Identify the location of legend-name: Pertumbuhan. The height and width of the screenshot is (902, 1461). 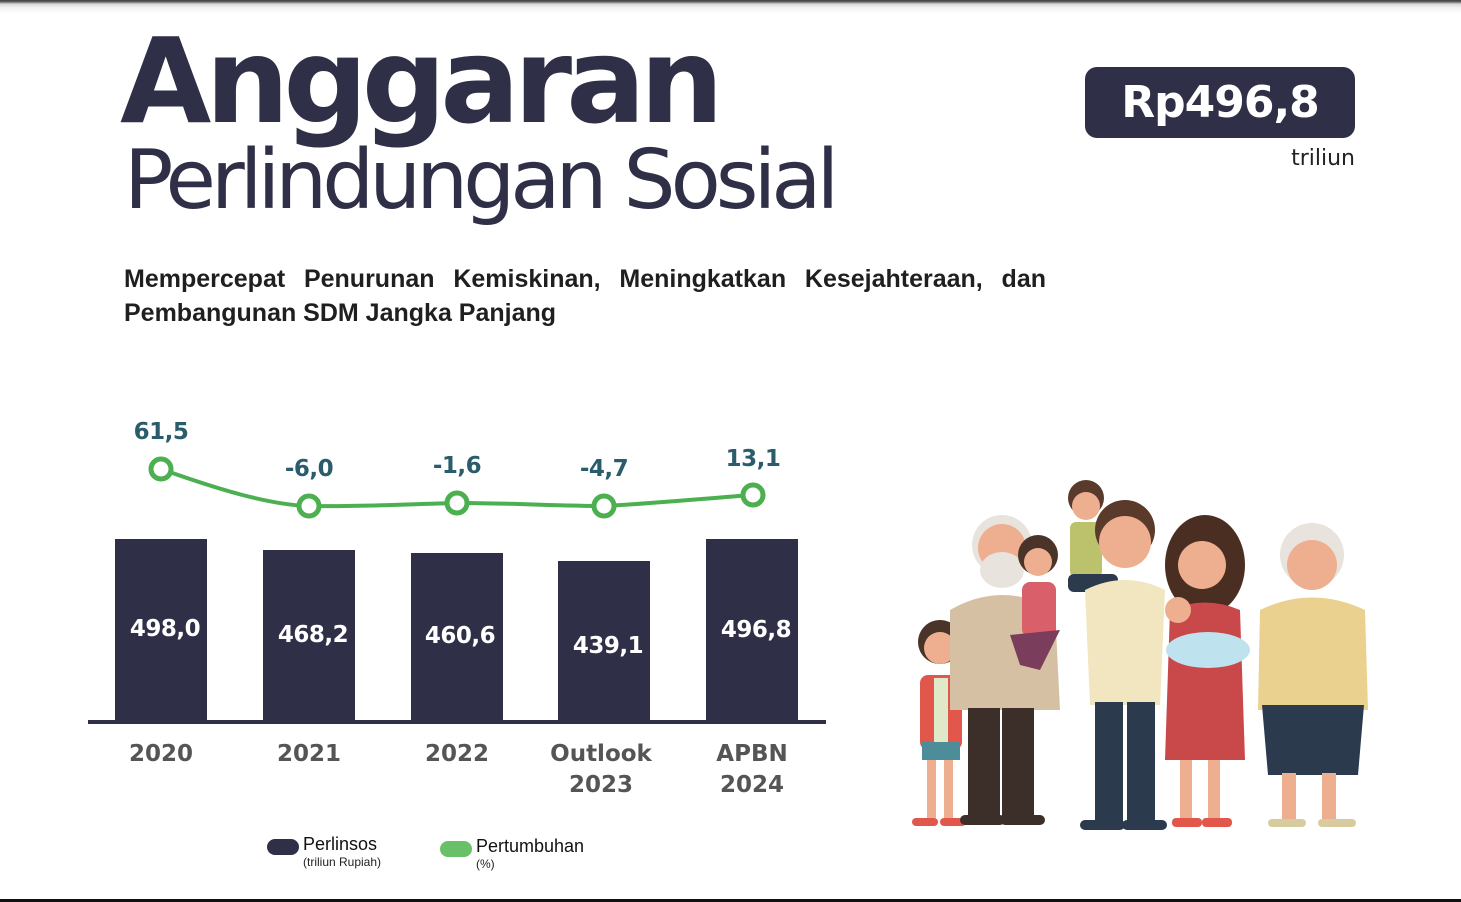
(530, 846).